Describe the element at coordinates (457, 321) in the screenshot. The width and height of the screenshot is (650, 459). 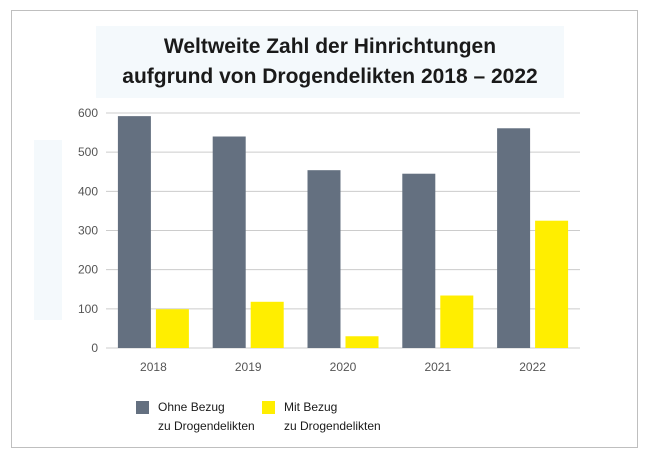
I see `bar-mit-bezug-2021` at that location.